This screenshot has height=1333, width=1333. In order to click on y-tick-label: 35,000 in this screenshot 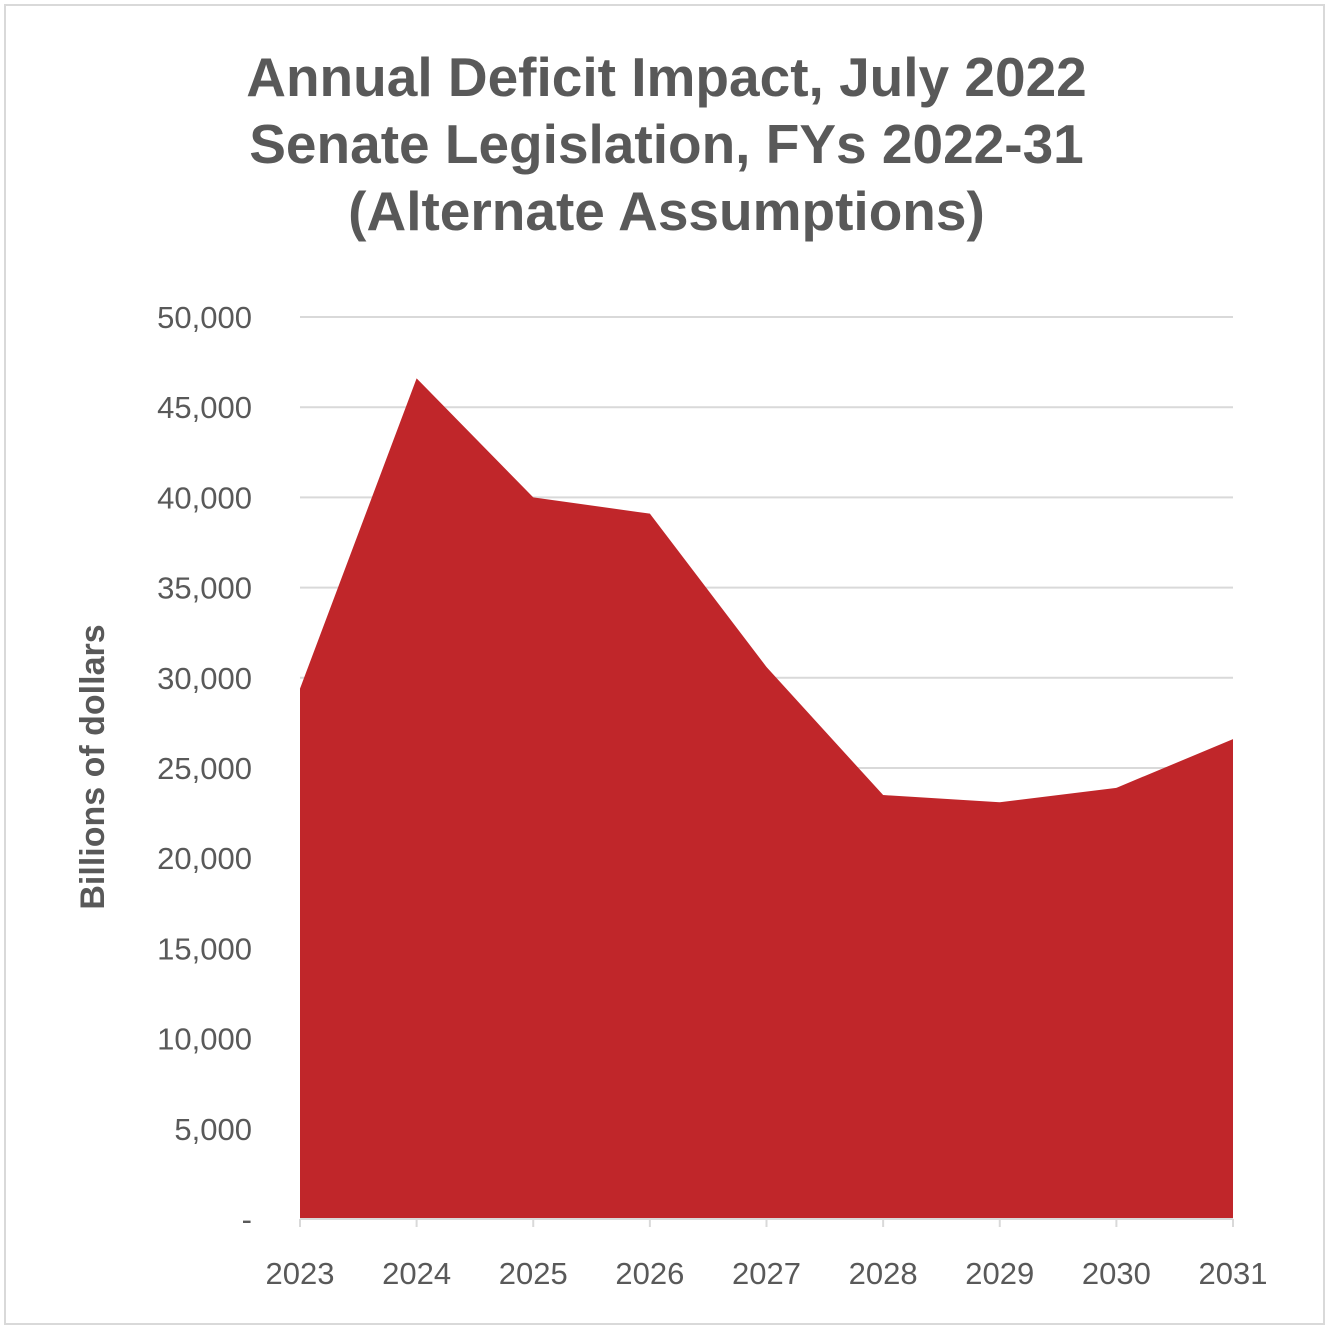, I will do `click(204, 588)`.